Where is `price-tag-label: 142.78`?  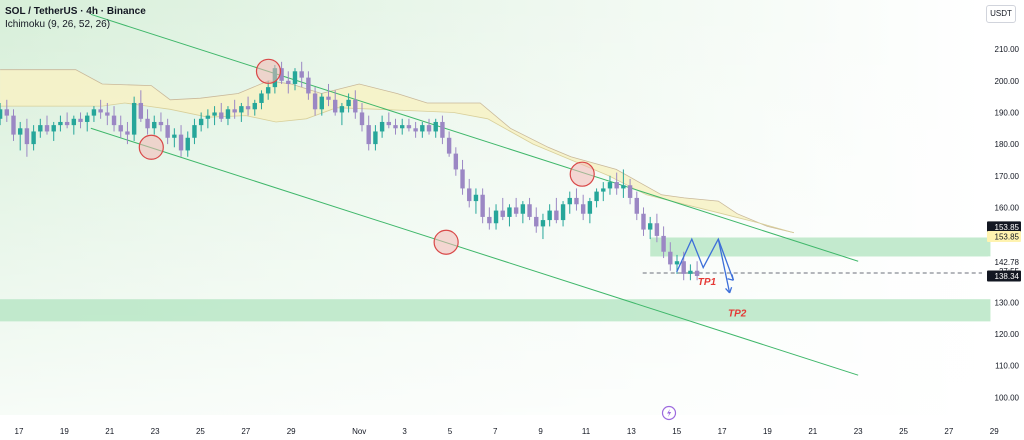
price-tag-label: 142.78 is located at coordinates (1007, 262).